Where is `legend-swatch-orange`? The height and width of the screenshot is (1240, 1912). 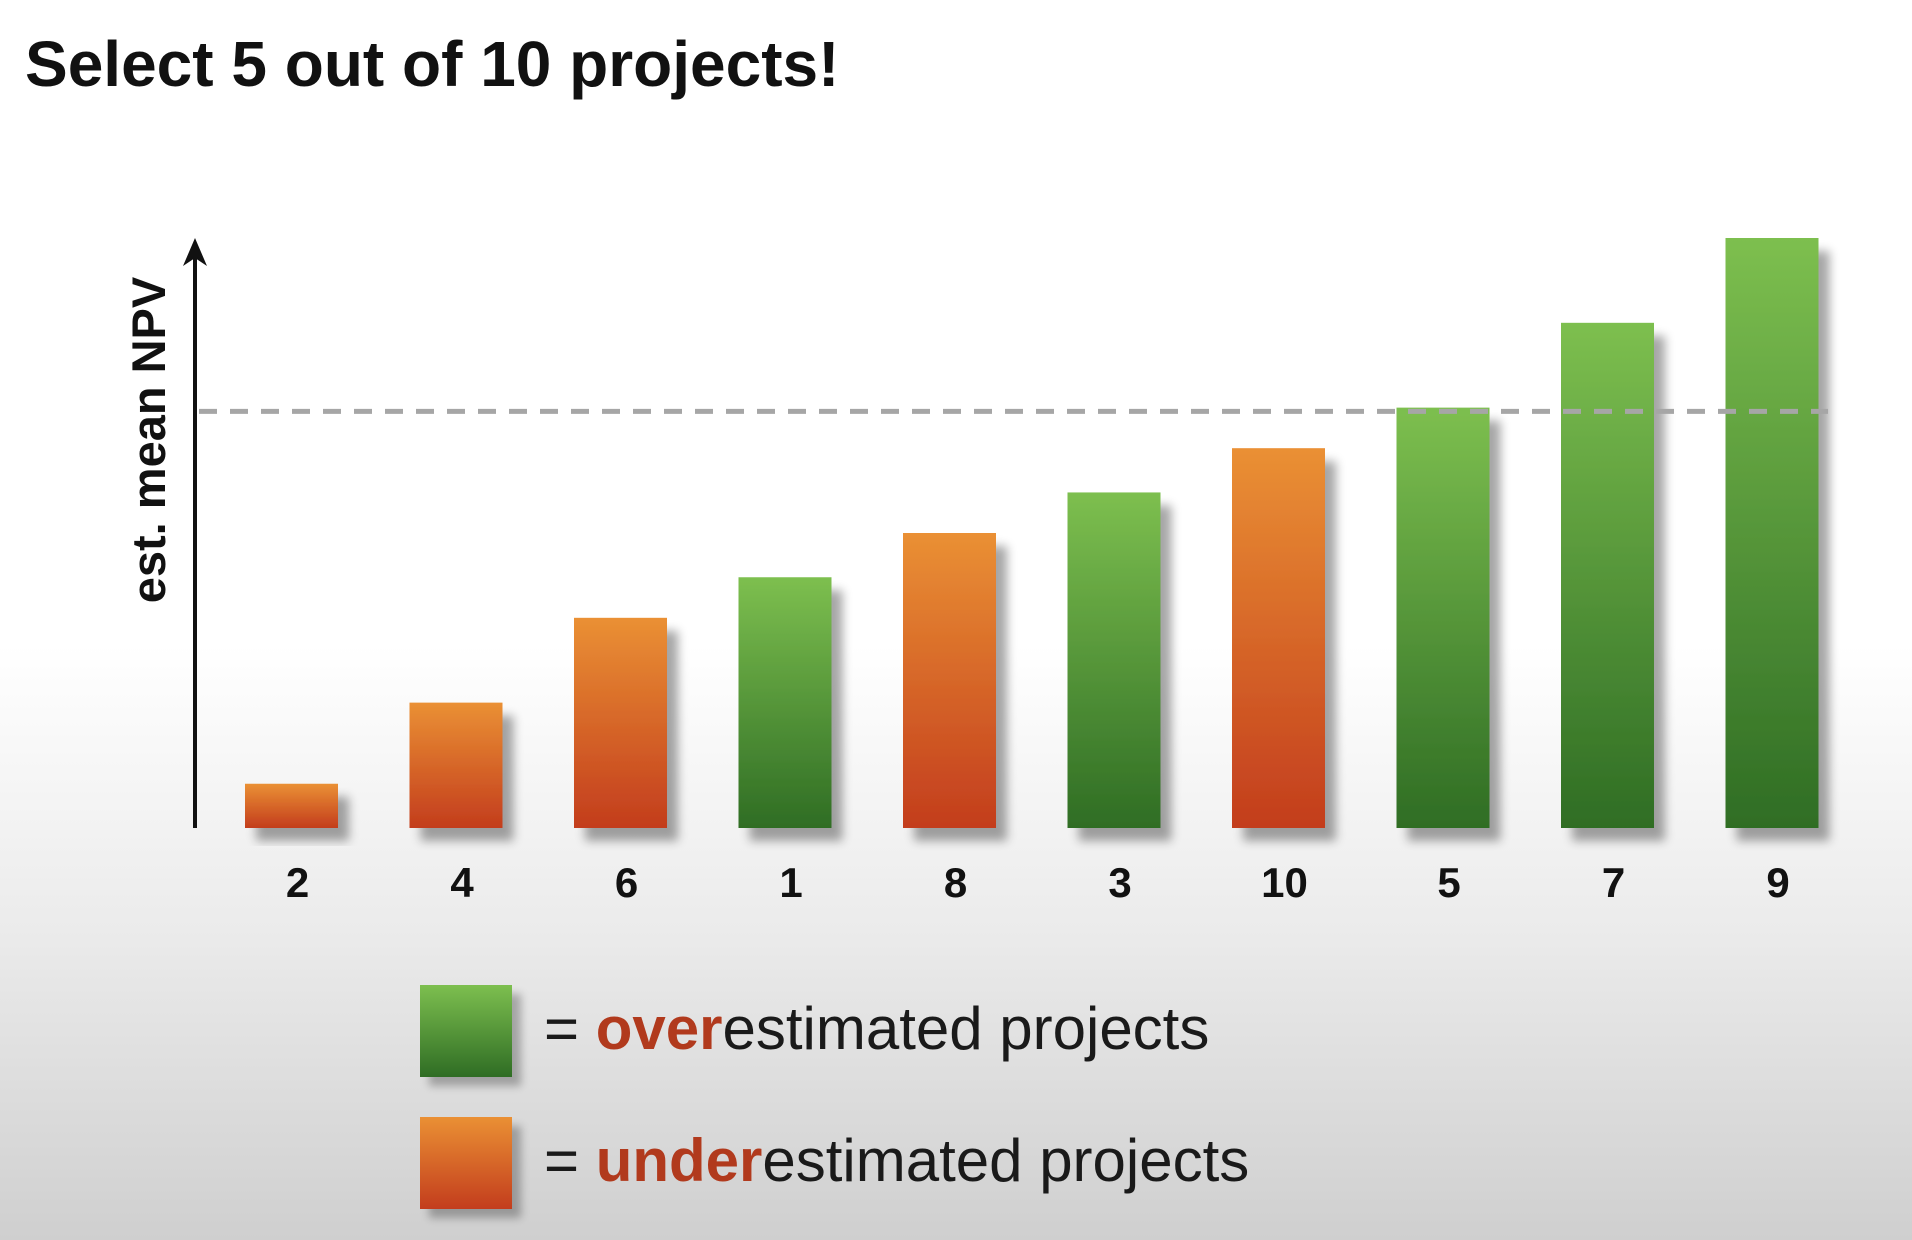 legend-swatch-orange is located at coordinates (466, 1163).